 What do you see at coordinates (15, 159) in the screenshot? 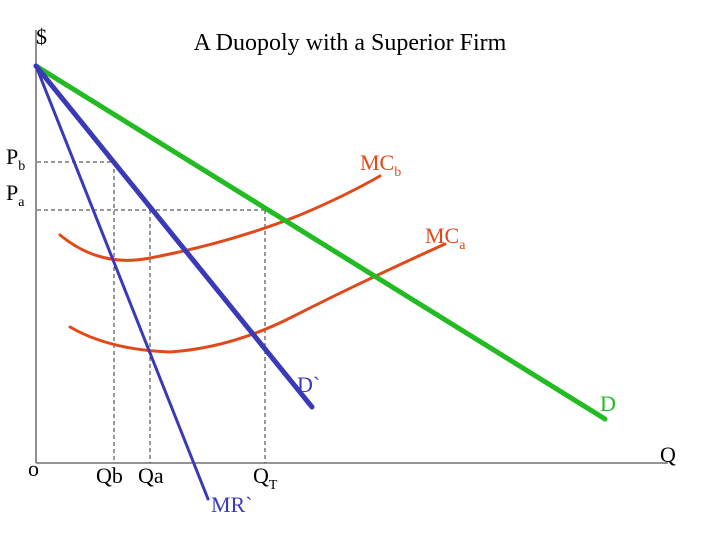
I see `pb-label: Pb` at bounding box center [15, 159].